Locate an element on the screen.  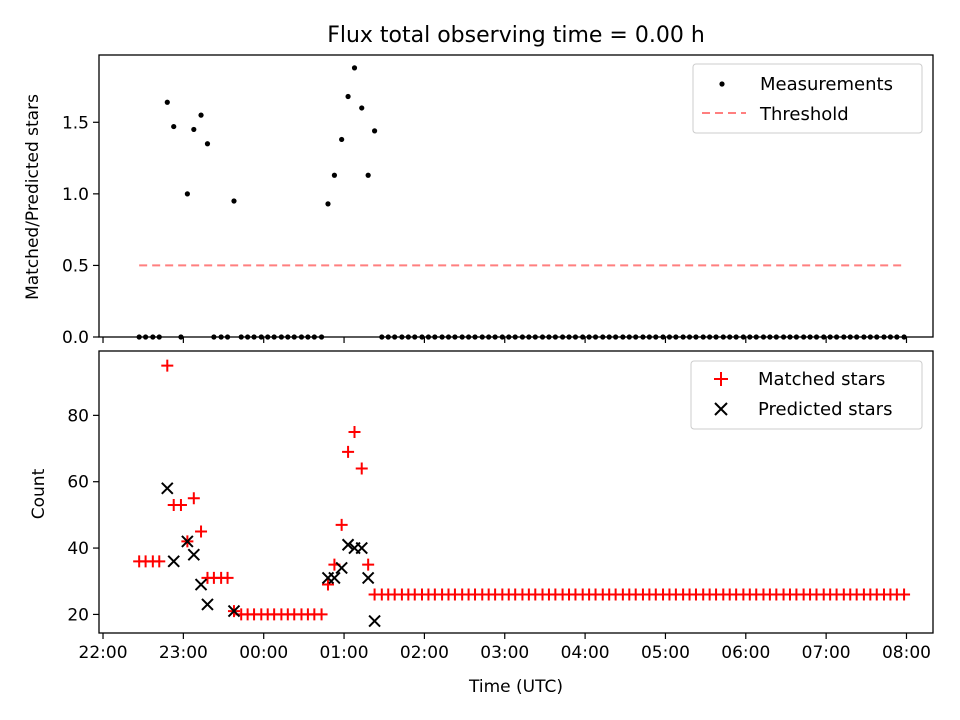
star-count-y-tick-label-2: 60 is located at coordinates (78, 483).